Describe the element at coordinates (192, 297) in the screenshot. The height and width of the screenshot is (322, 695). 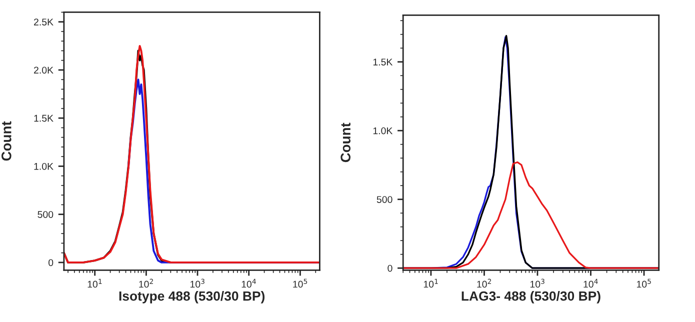
I see `x-axis-title: Isotype 488 (530/30 BP)` at that location.